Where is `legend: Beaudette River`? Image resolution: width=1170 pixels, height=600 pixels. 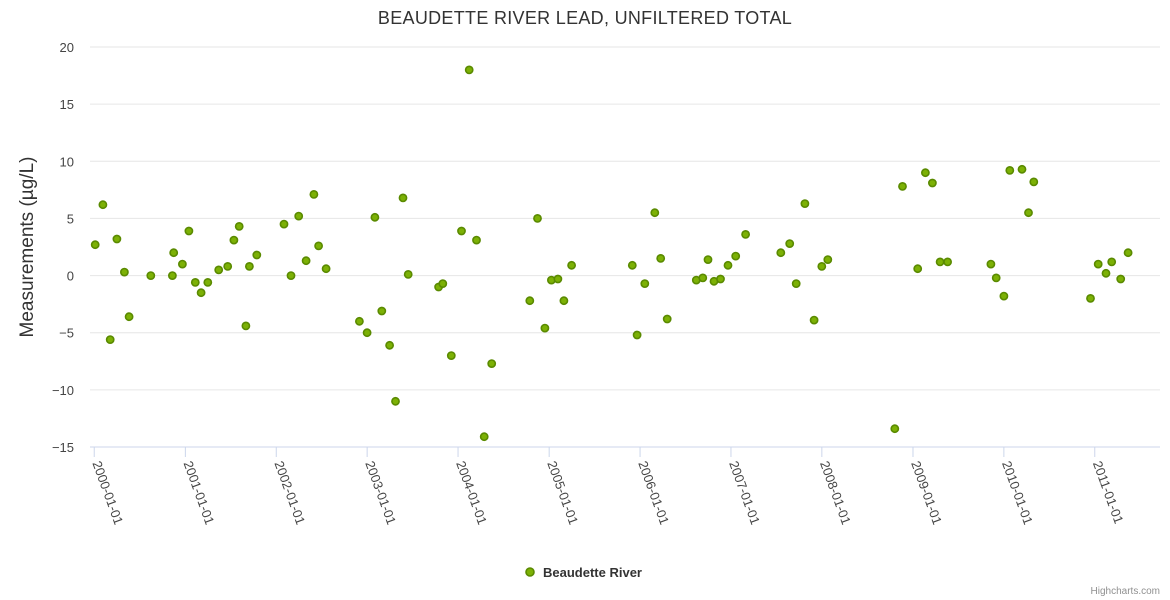 legend: Beaudette River is located at coordinates (583, 572).